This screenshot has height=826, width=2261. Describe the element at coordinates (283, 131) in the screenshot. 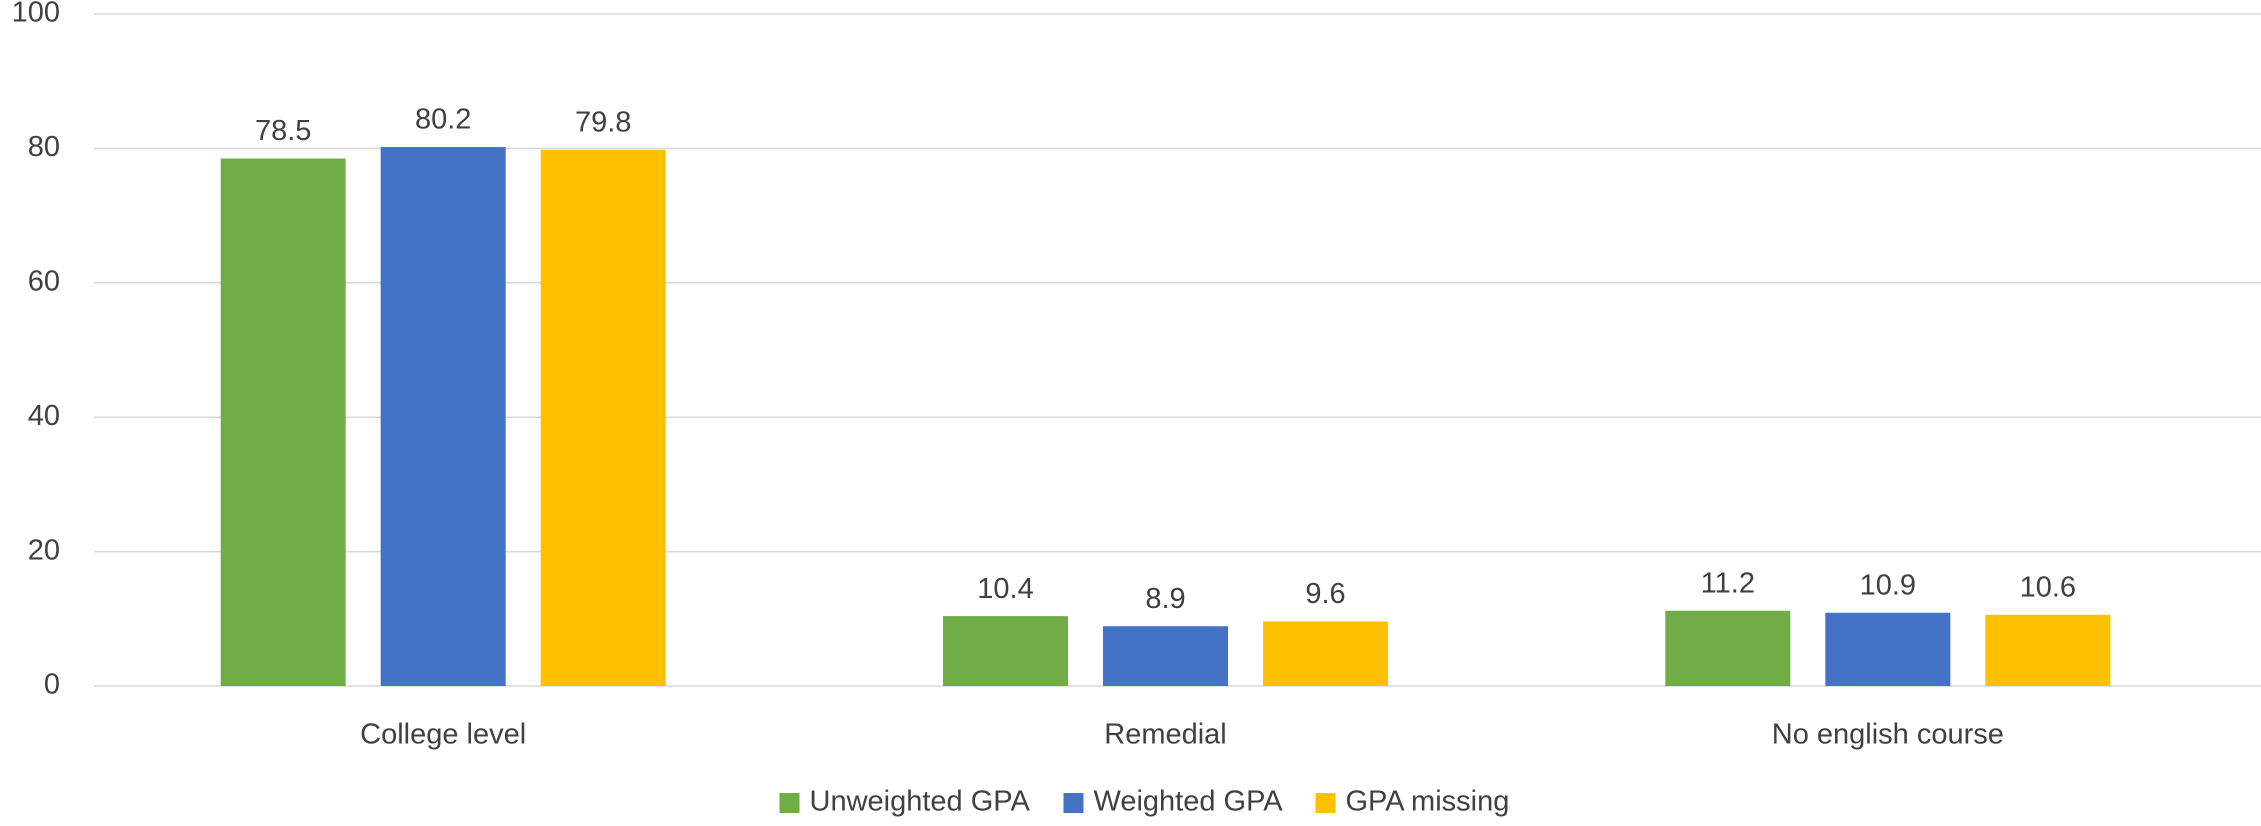

I see `data-label: 78.5` at that location.